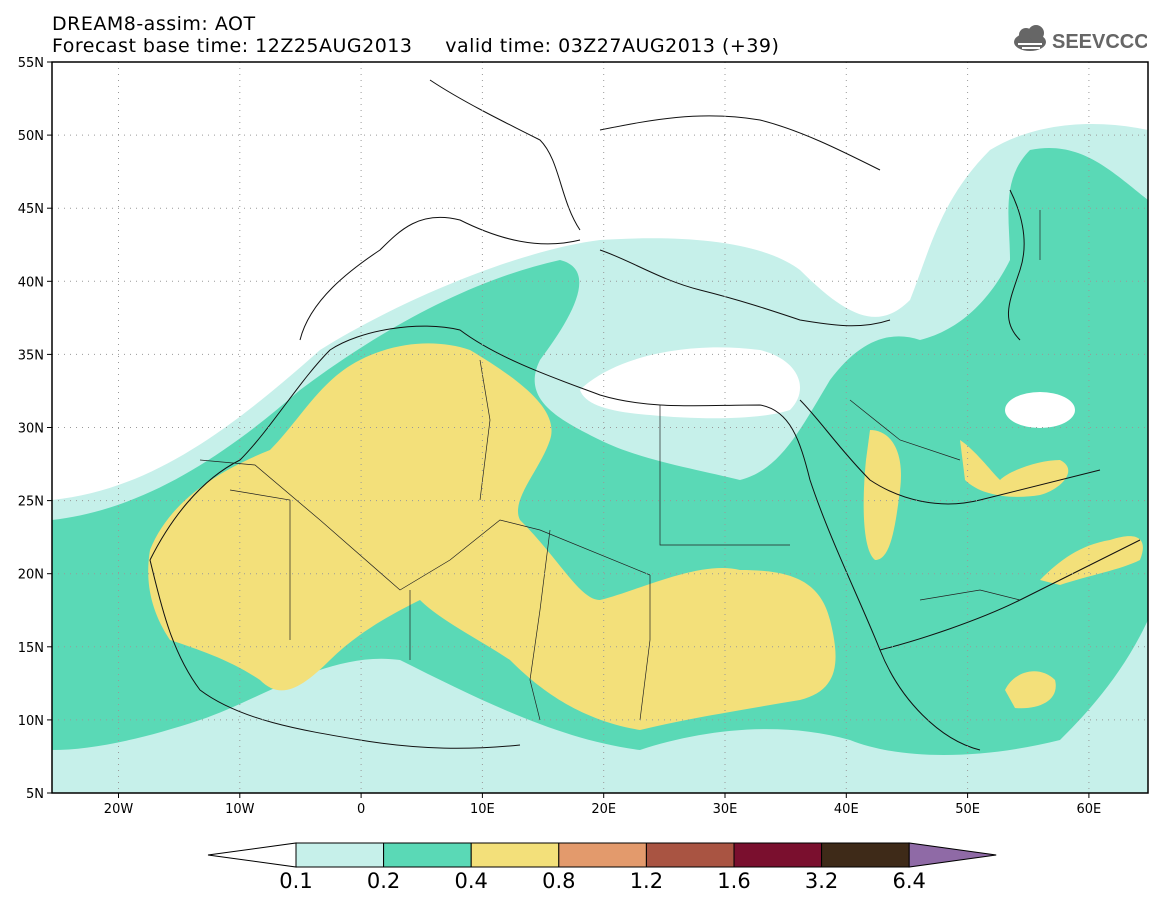 The height and width of the screenshot is (905, 1165). Describe the element at coordinates (967, 809) in the screenshot. I see `lon-label: 50E` at that location.